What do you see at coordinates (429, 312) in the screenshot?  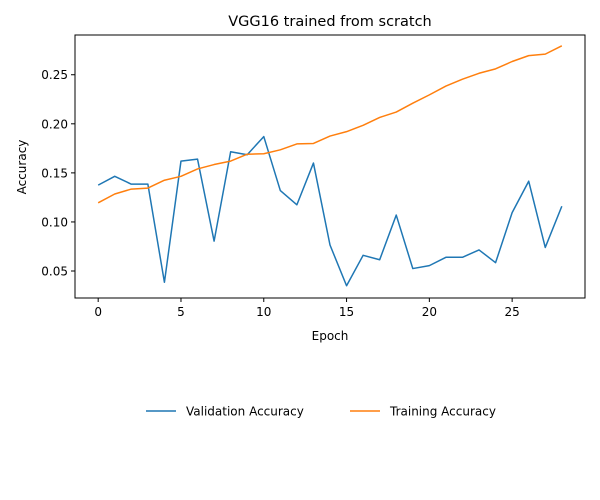 I see `x-tick-label: 20` at bounding box center [429, 312].